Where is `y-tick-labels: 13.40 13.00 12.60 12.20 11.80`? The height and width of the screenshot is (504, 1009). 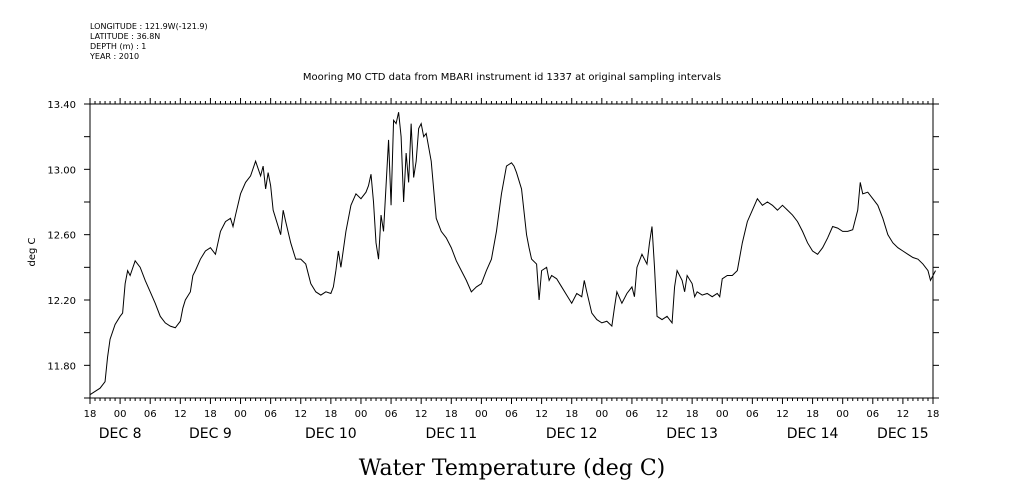
y-tick-labels: 13.40 13.00 12.60 12.20 11.80 is located at coordinates (61, 236).